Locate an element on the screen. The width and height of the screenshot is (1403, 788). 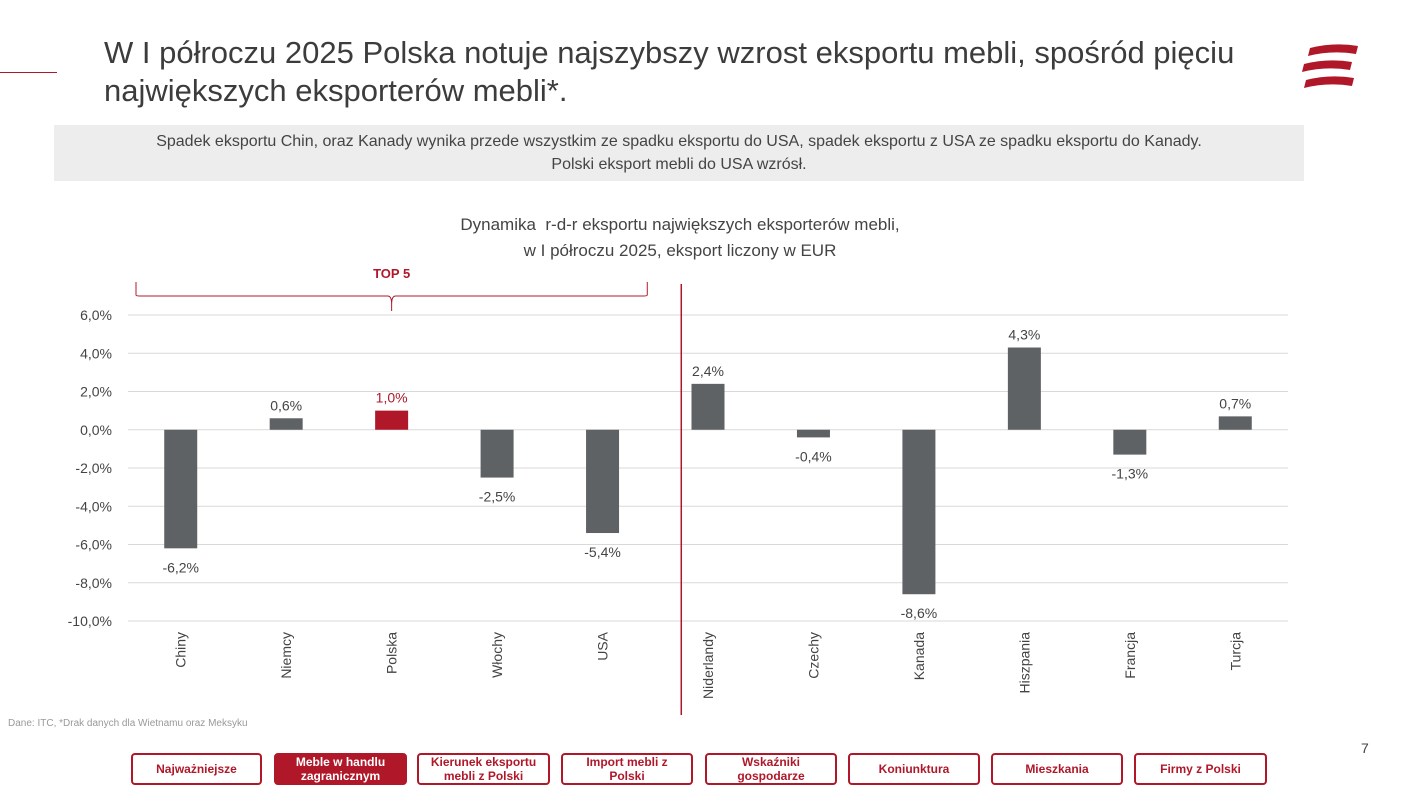
brand-logo-icon is located at coordinates (1330, 66).